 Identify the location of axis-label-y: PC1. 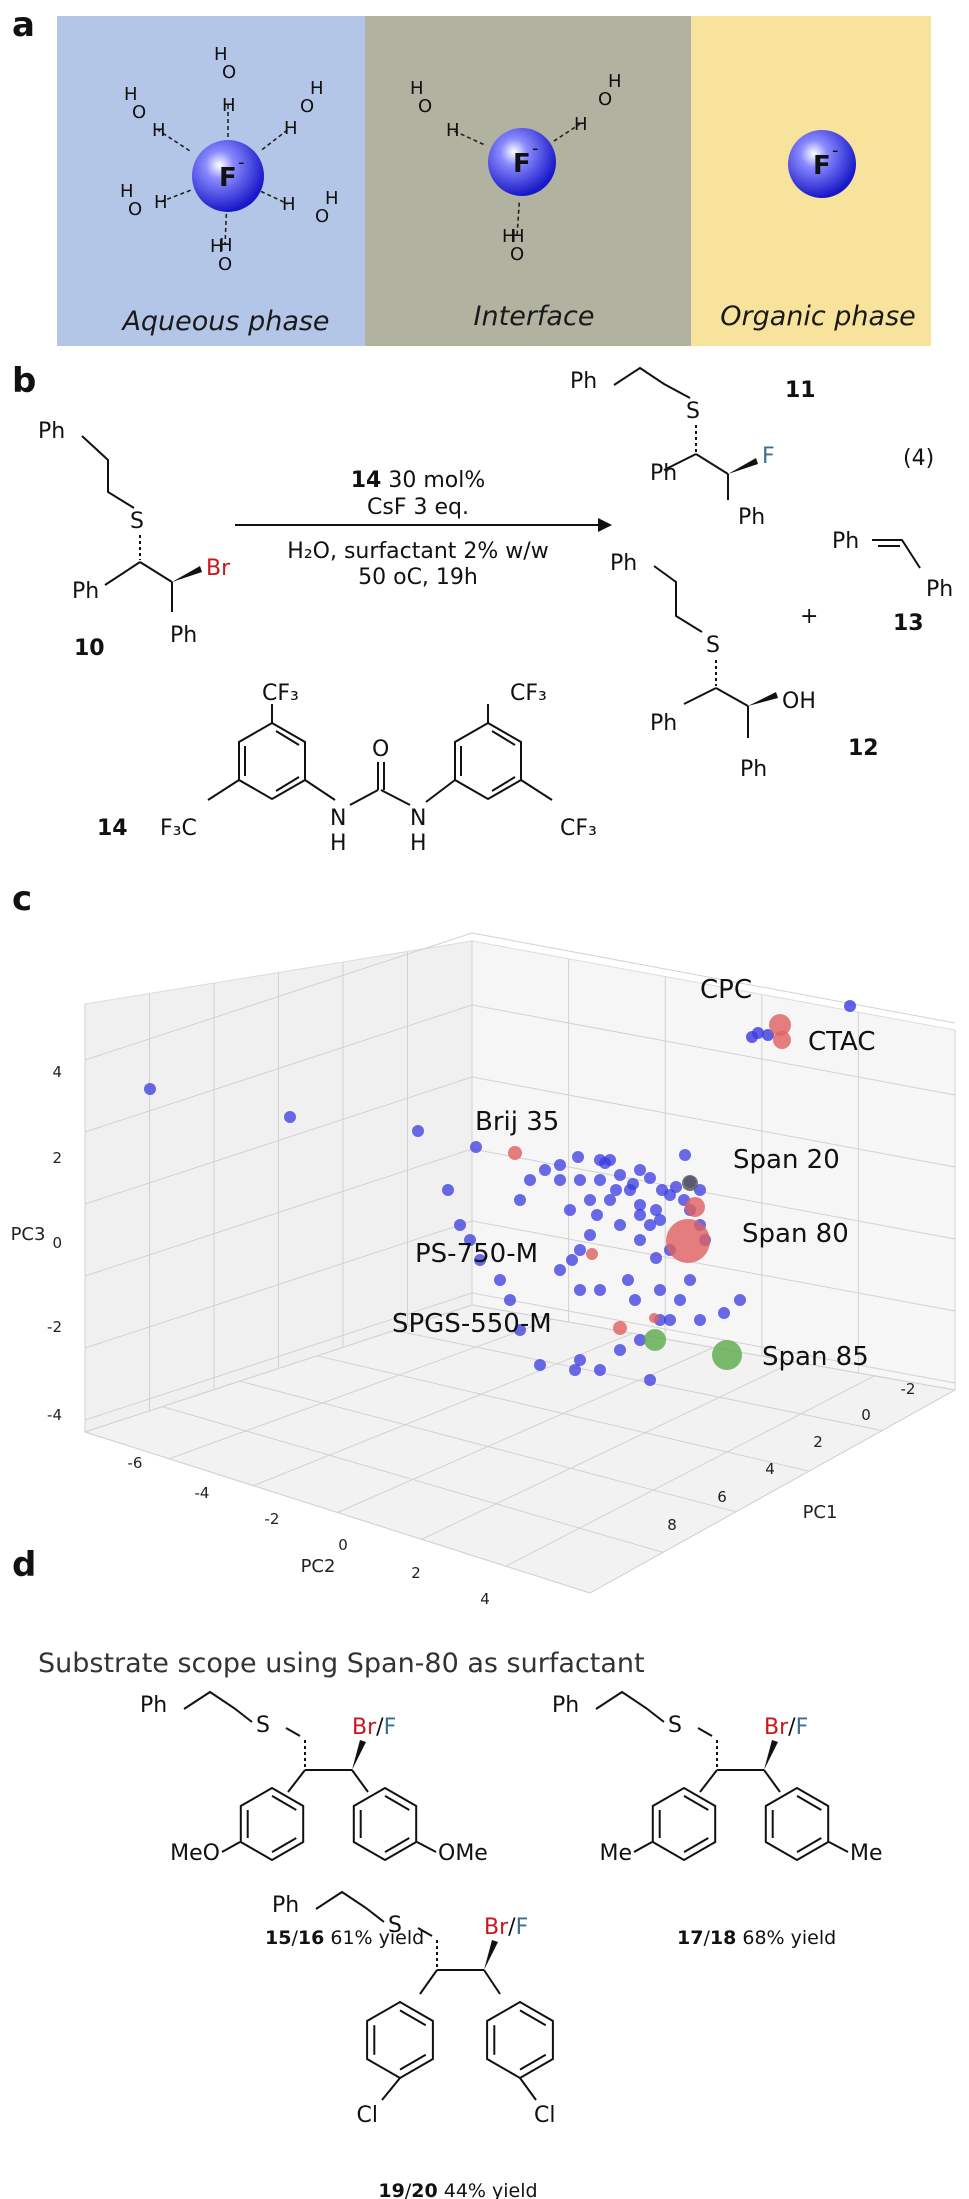
(820, 1512).